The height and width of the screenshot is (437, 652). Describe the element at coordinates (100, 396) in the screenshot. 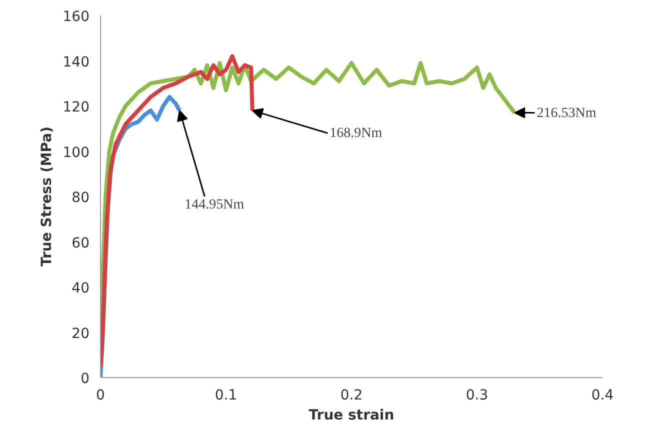

I see `x-tick-label: 0` at that location.